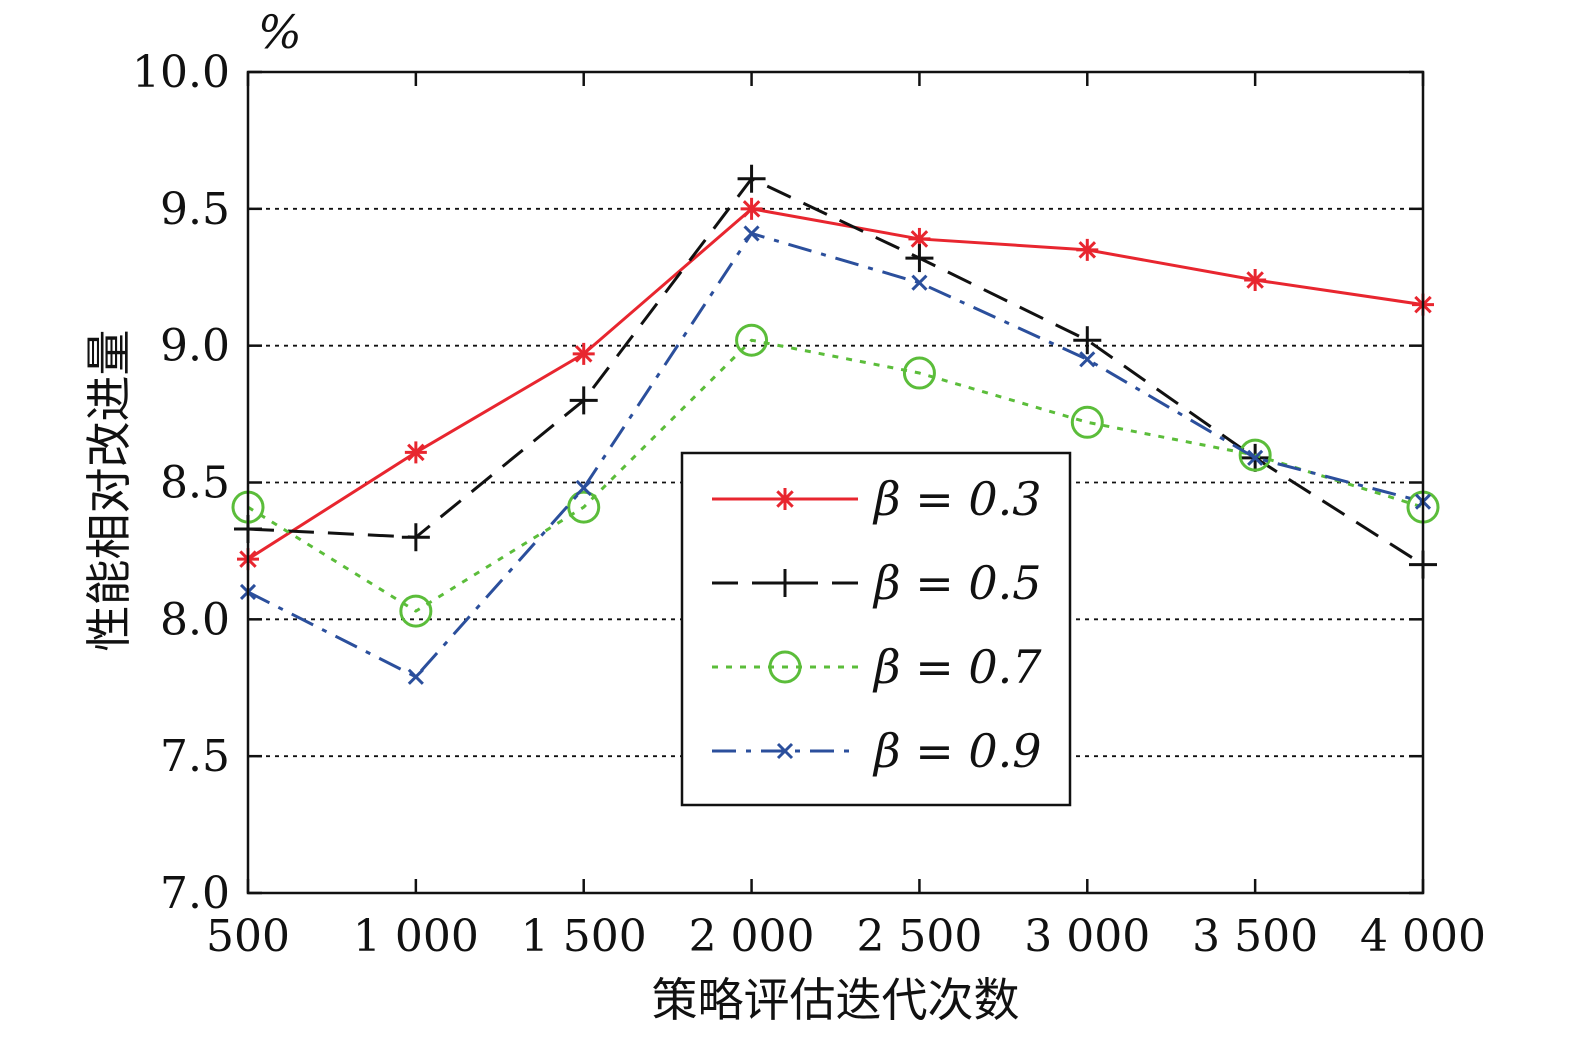 Image resolution: width=1575 pixels, height=1048 pixels. Describe the element at coordinates (957, 751) in the screenshot. I see `legend-label: β = 0.9` at that location.